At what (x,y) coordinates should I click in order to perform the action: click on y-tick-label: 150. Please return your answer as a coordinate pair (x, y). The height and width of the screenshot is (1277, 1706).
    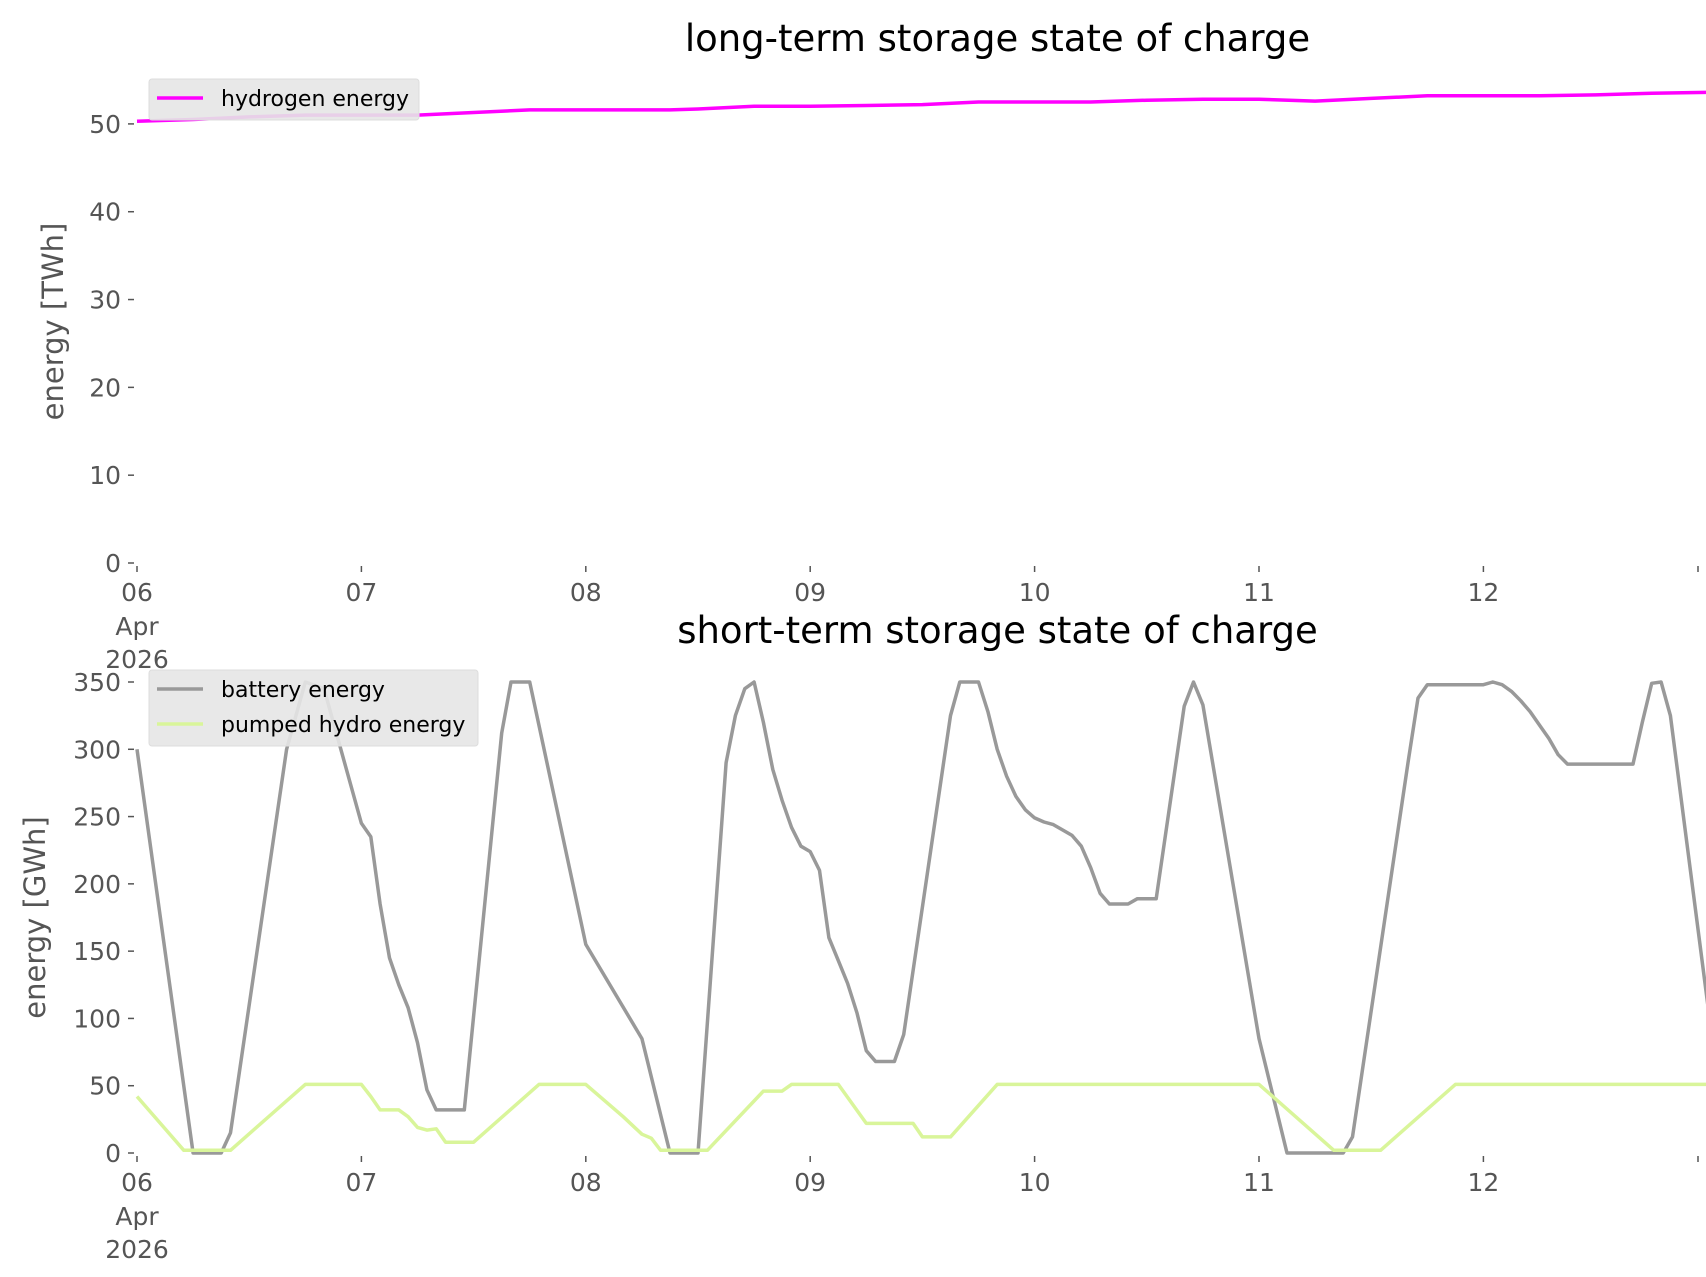
    Looking at the image, I should click on (97, 951).